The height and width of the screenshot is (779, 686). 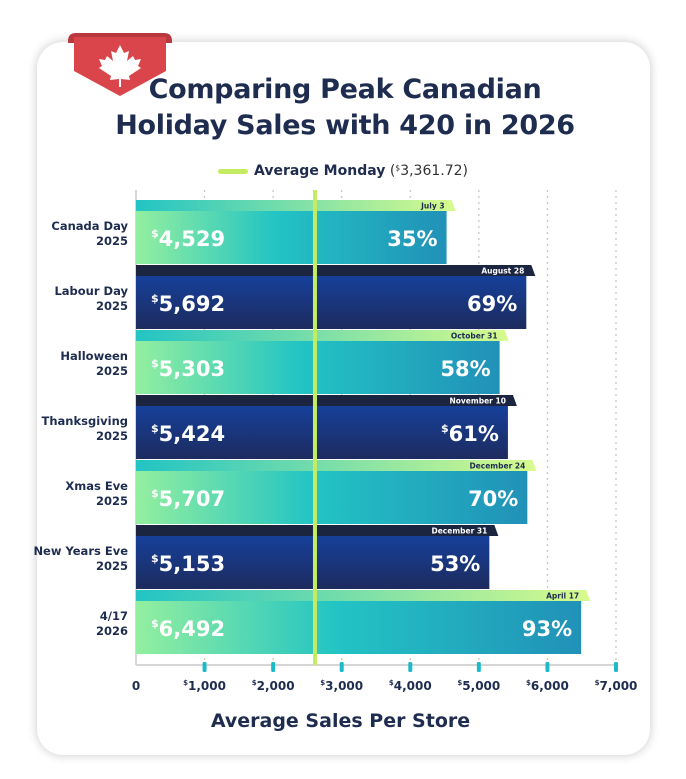 I want to click on bar-group: December 31 $5,153 53% New Years Eve 2025, so click(x=266, y=557).